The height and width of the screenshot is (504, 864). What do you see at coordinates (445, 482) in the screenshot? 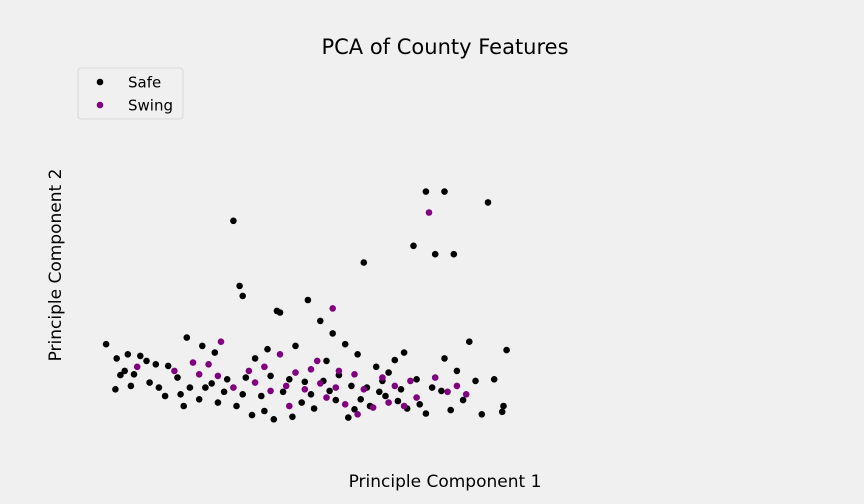
I see `x-axis-label: Principle Component 1` at bounding box center [445, 482].